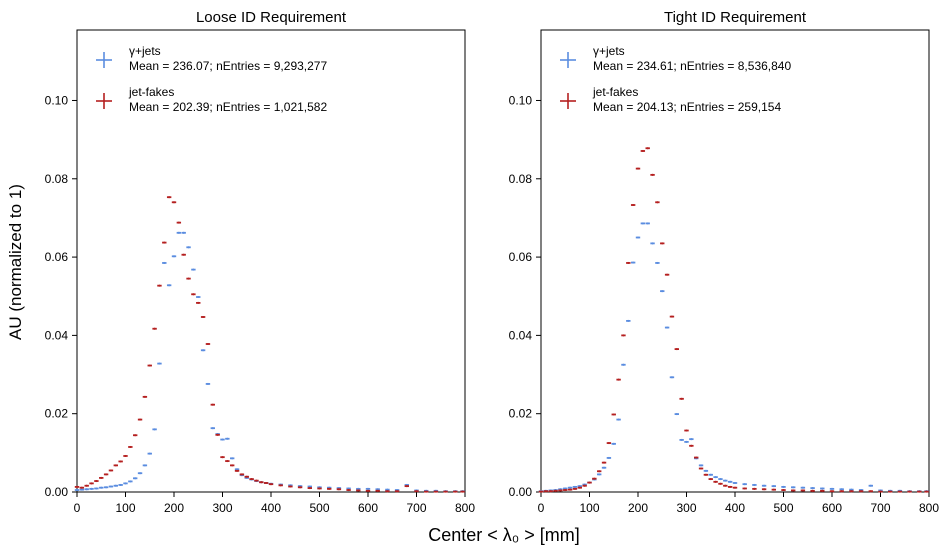 The height and width of the screenshot is (555, 951). Describe the element at coordinates (692, 66) in the screenshot. I see `legend-stats: Mean = 234.61; nEntries = 8,536,840` at that location.